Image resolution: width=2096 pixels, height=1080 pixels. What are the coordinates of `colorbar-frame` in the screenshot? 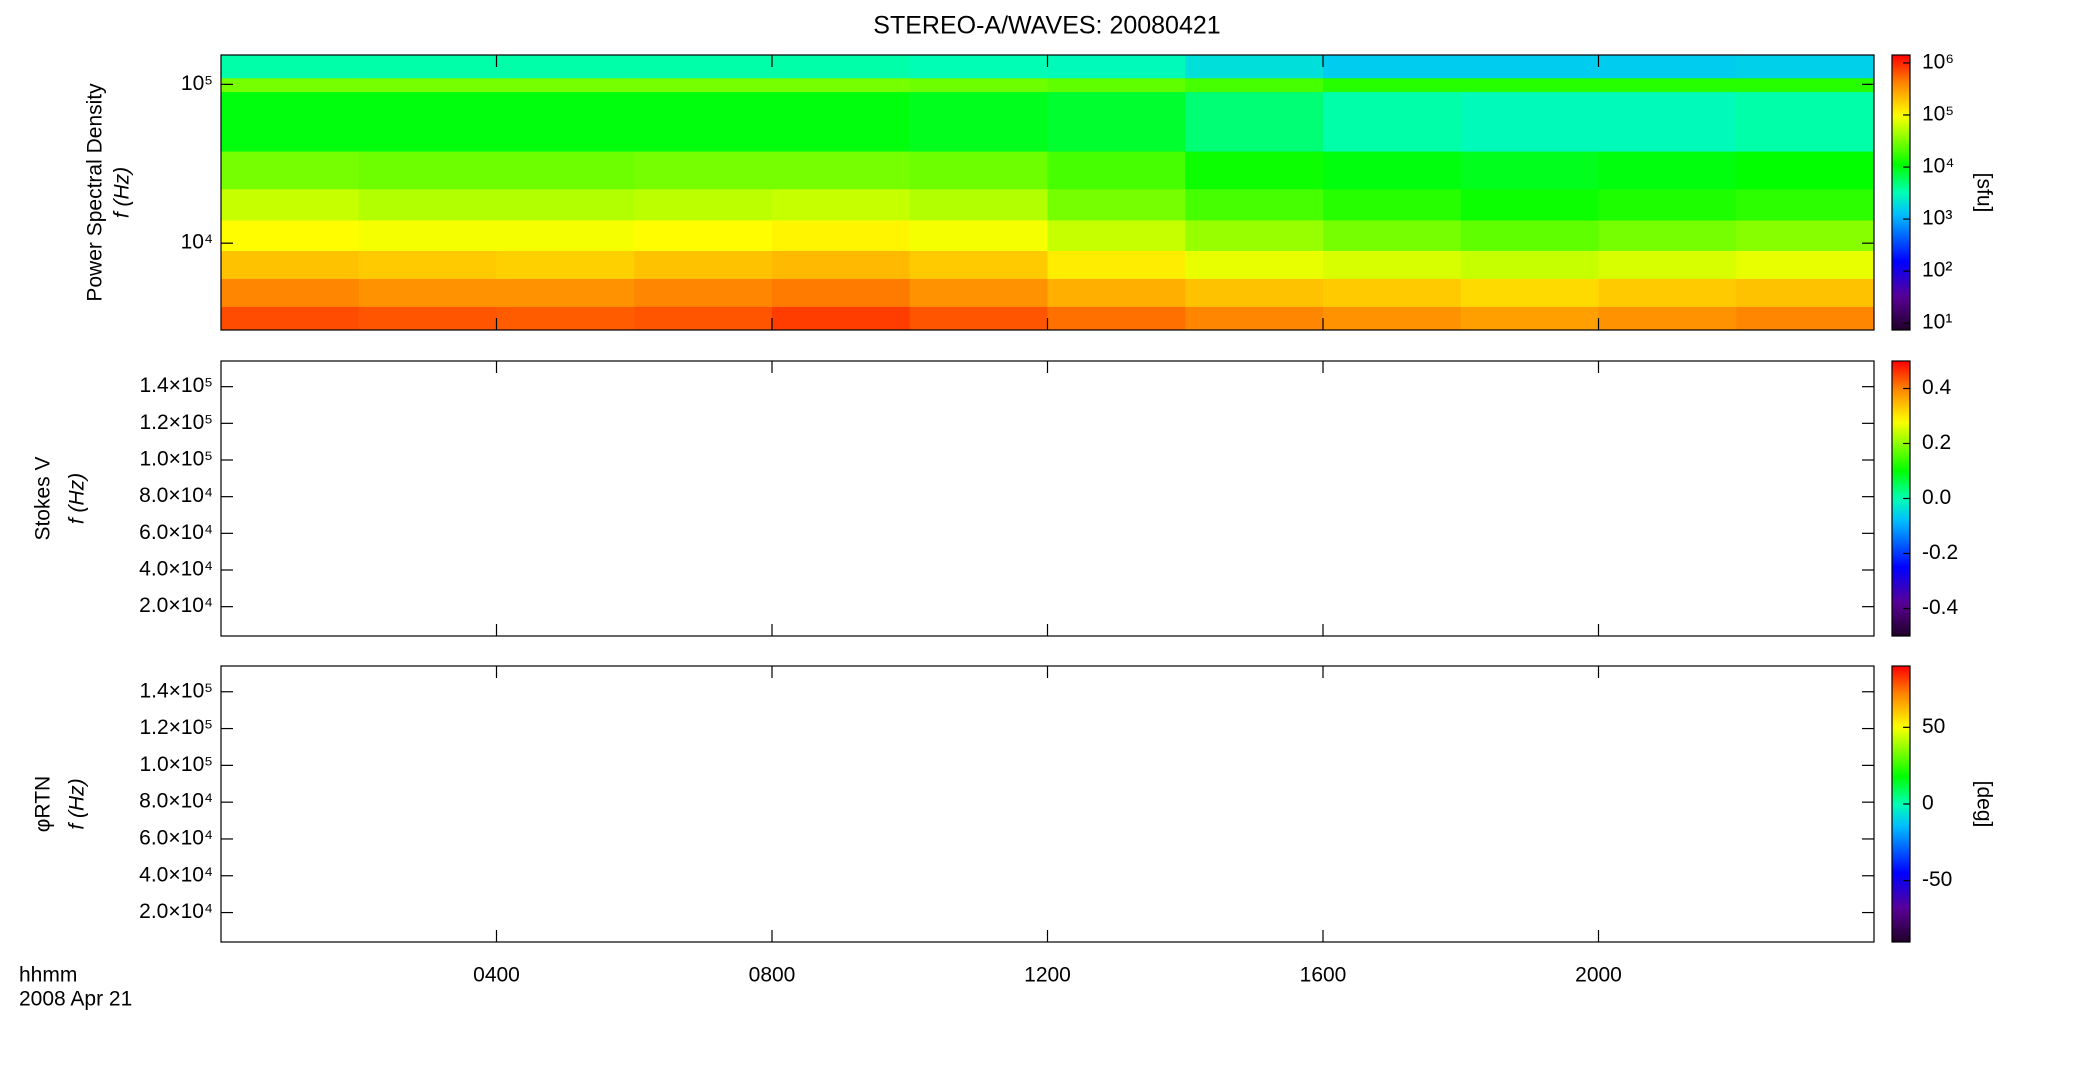 It's located at (1901, 192).